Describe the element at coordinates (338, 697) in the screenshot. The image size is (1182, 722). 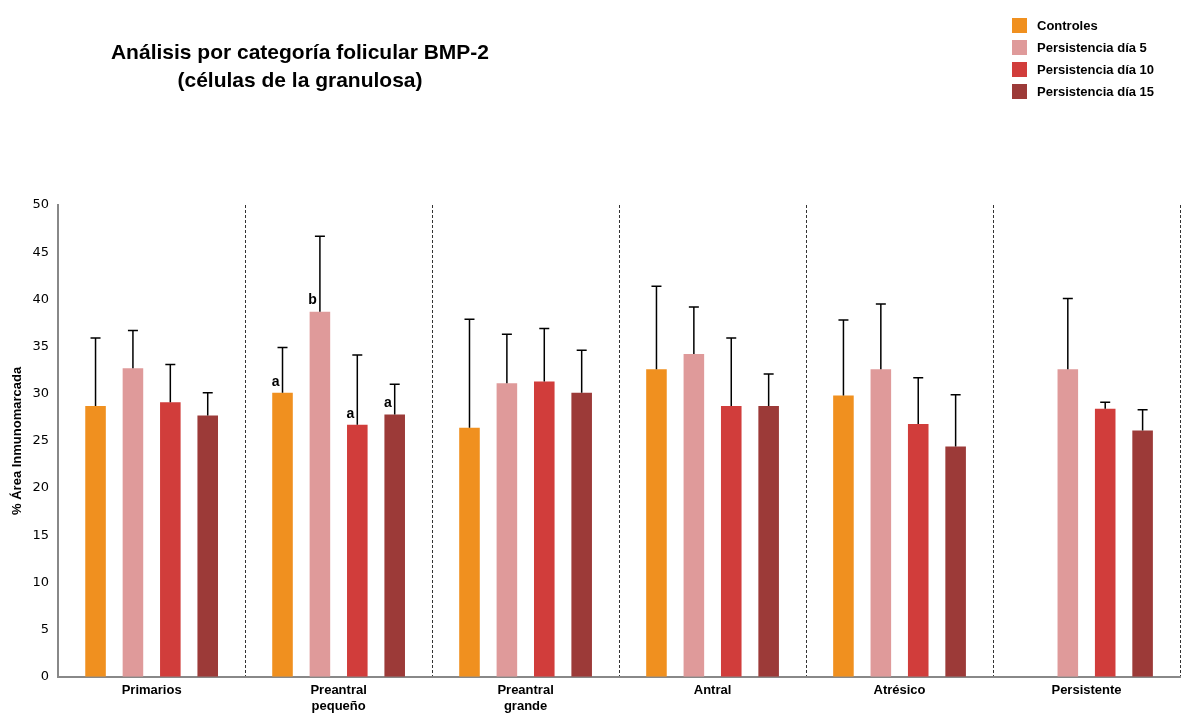
I see `x-tick-label: Preantral pequeño` at that location.